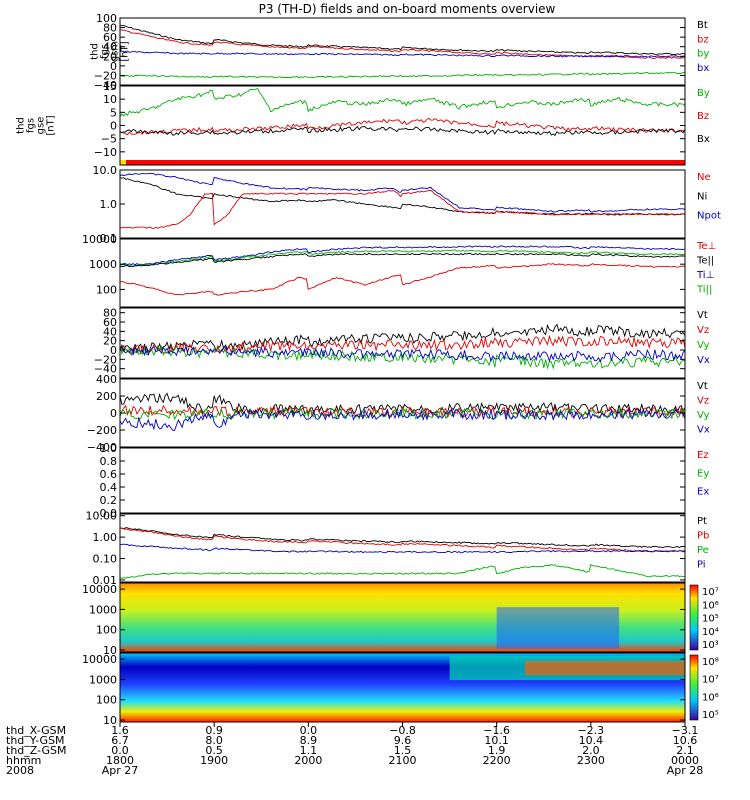  What do you see at coordinates (710, 619) in the screenshot?
I see `colorbar-tick-label: 10⁵` at bounding box center [710, 619].